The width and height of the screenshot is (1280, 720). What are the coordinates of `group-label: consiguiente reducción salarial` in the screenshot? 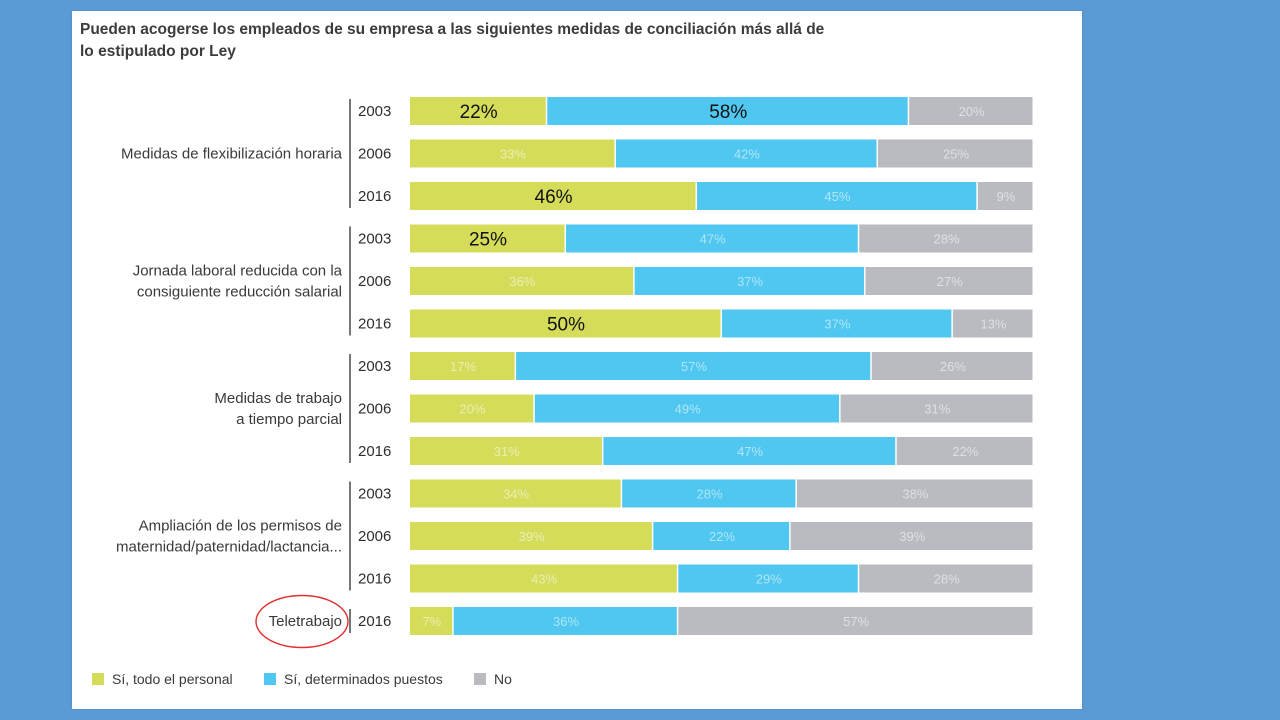 It's located at (239, 292).